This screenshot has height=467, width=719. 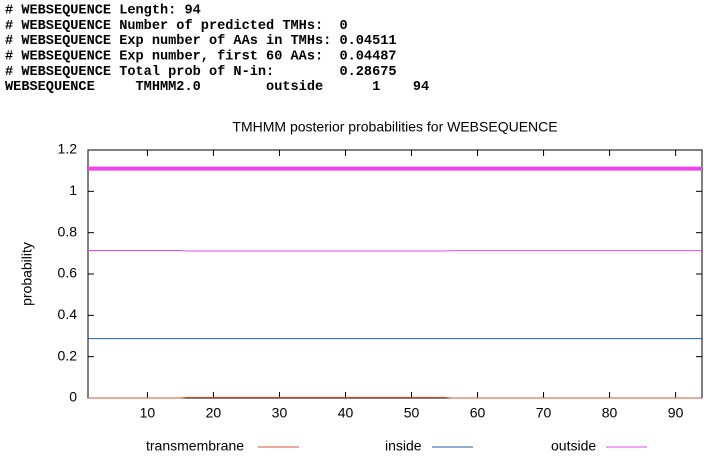 I want to click on x-tick-label: 70, so click(x=544, y=413).